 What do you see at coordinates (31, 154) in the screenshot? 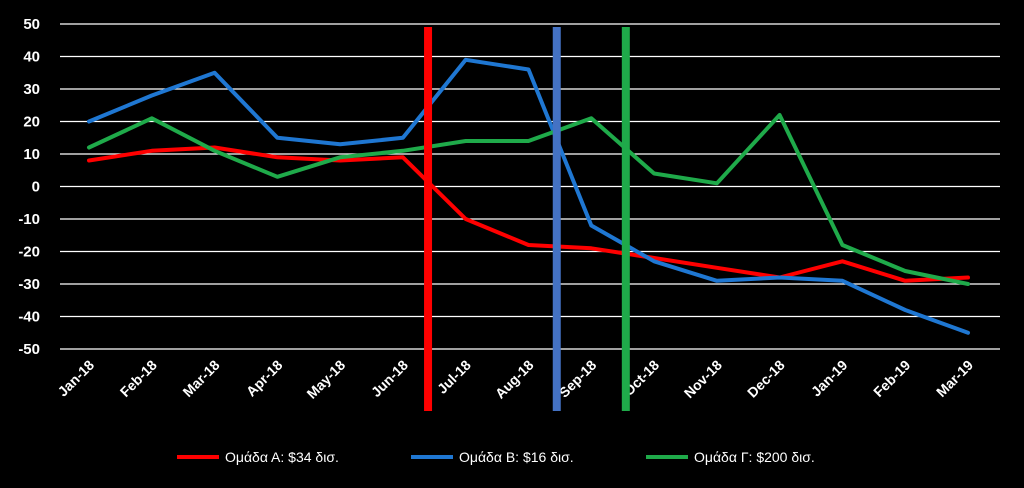
I see `y-tick-label: 10` at bounding box center [31, 154].